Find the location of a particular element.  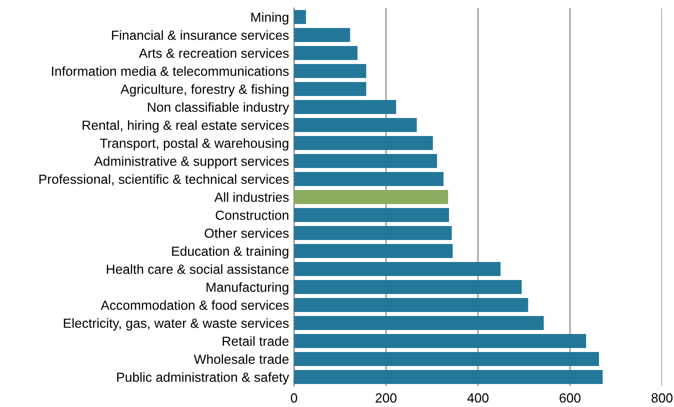

y-tick-label: Rental, hiring & real estate services is located at coordinates (185, 126).